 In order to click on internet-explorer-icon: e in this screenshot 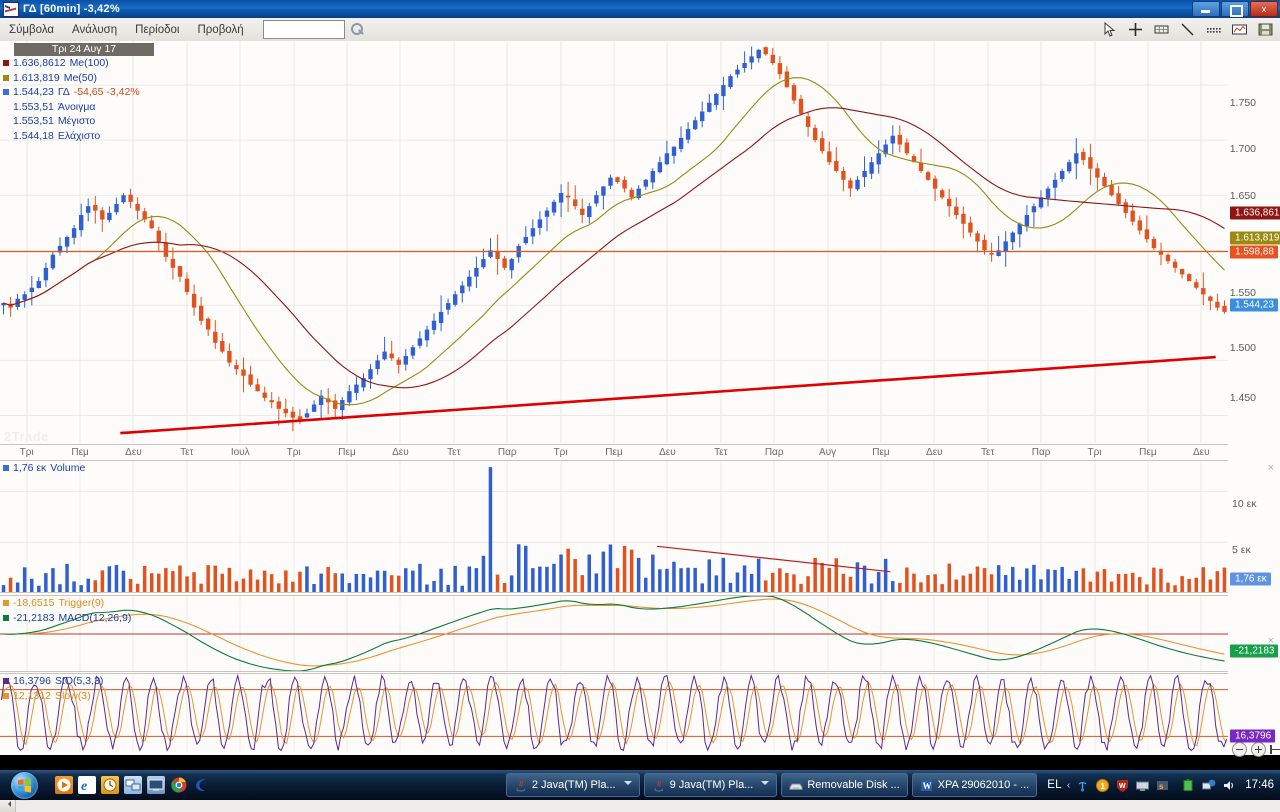, I will do `click(87, 785)`.